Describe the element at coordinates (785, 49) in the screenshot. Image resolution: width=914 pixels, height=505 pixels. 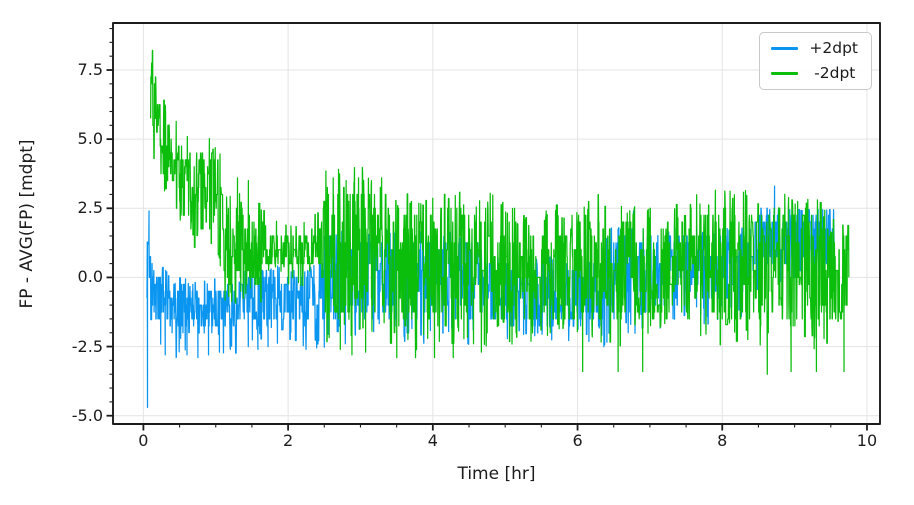
I see `legend-line-sample-plus2dpt` at that location.